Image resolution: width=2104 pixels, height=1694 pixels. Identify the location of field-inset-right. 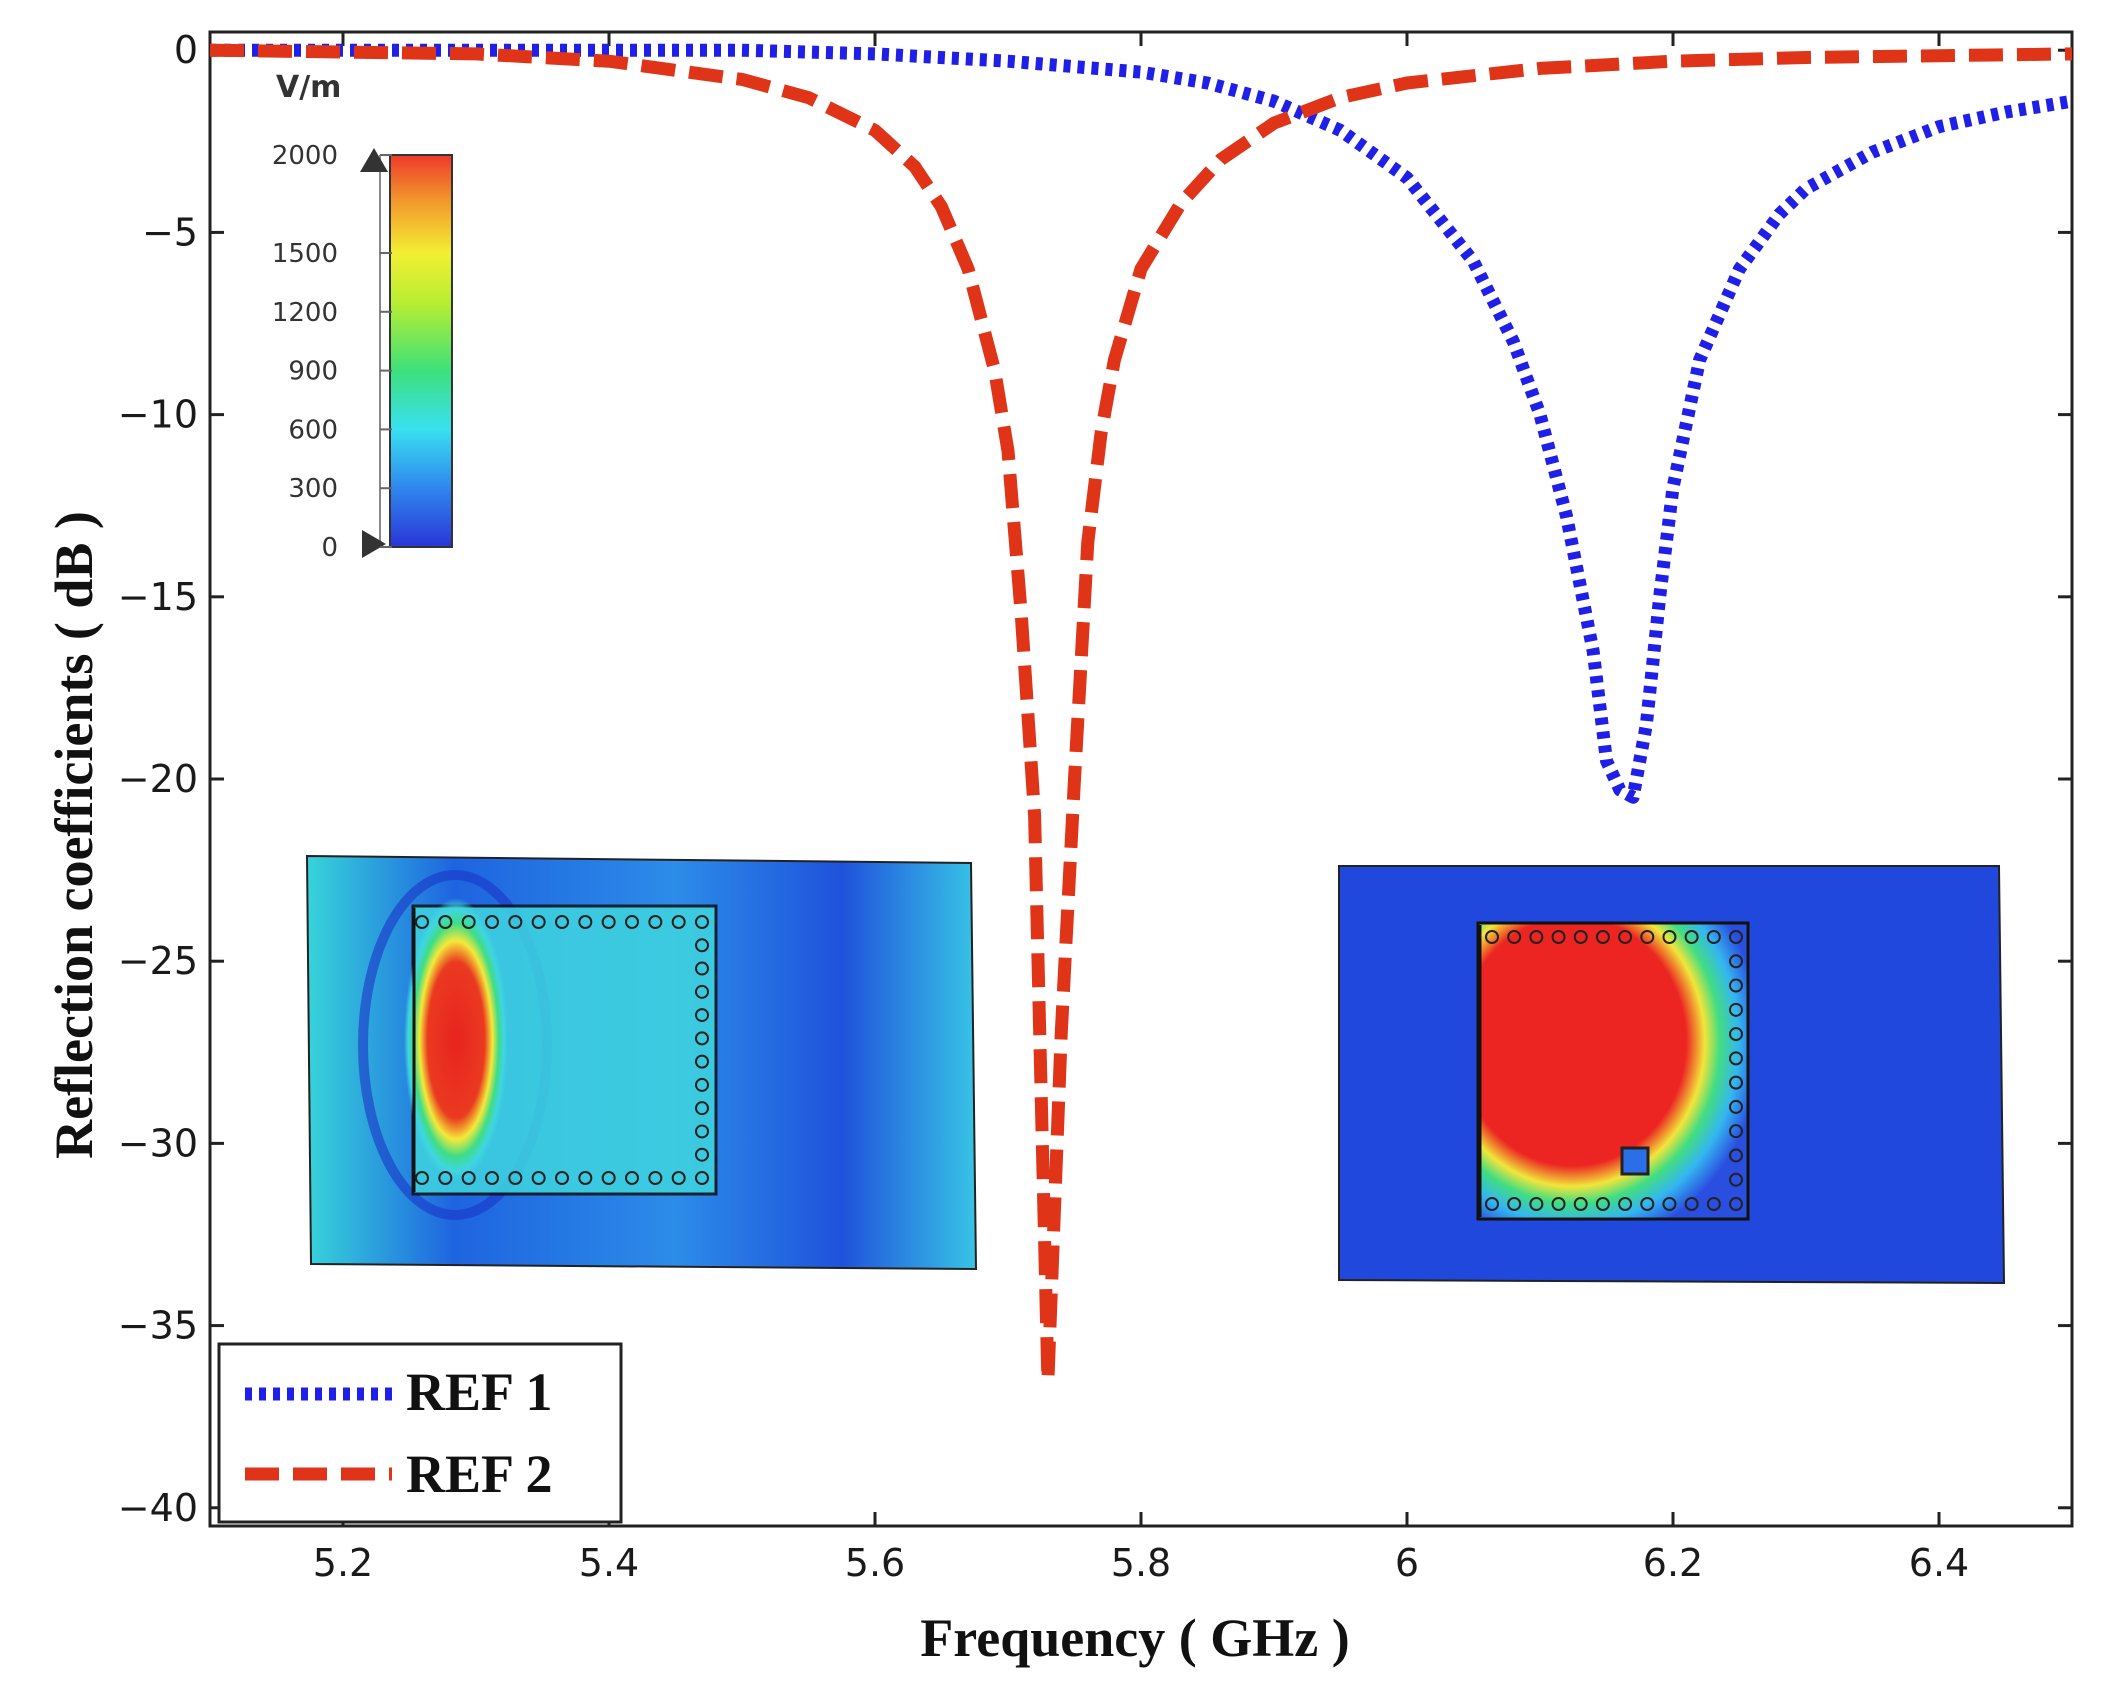
(1672, 1075).